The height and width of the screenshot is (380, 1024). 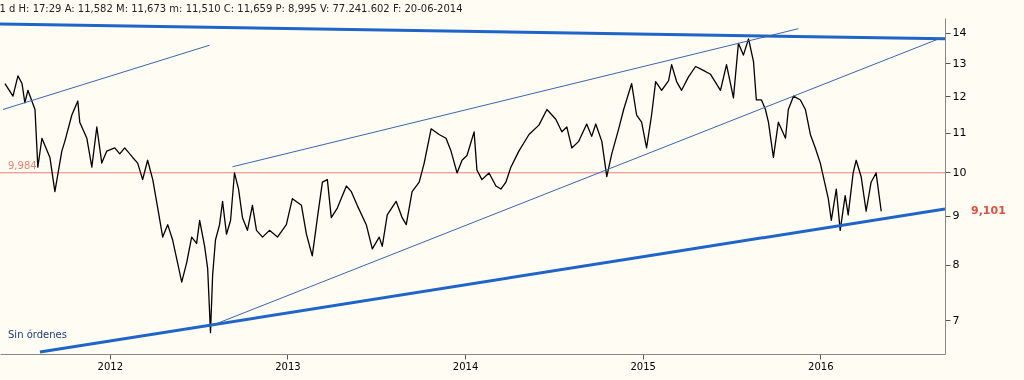 What do you see at coordinates (959, 172) in the screenshot?
I see `y-tick-label: 10` at bounding box center [959, 172].